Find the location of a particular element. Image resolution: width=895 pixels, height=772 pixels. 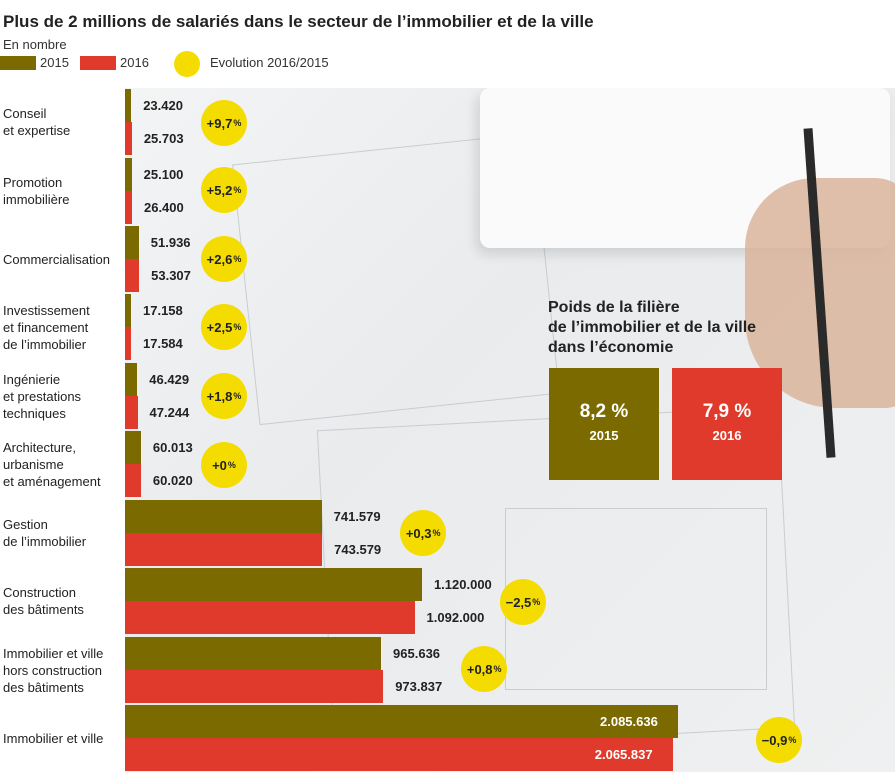

value-label-2015: 965.636 is located at coordinates (417, 653).